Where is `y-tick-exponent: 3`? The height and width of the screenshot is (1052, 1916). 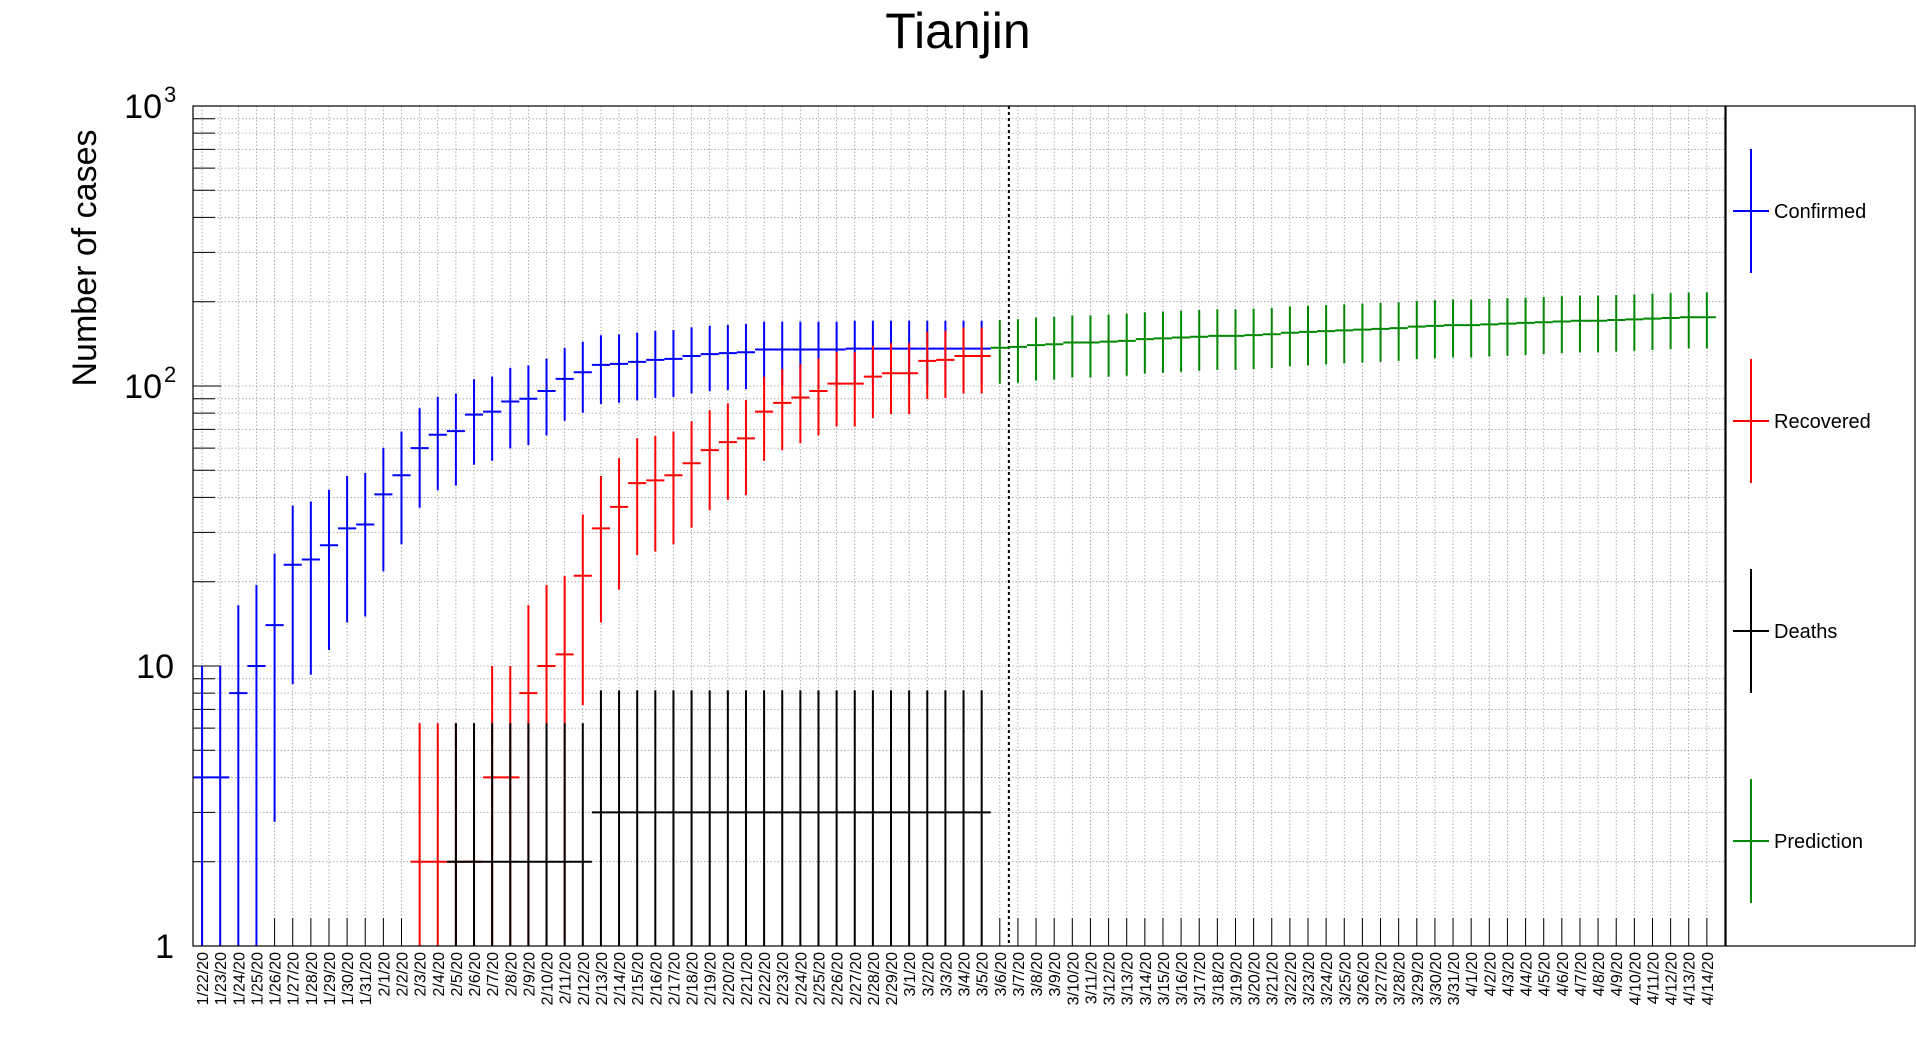 y-tick-exponent: 3 is located at coordinates (170, 94).